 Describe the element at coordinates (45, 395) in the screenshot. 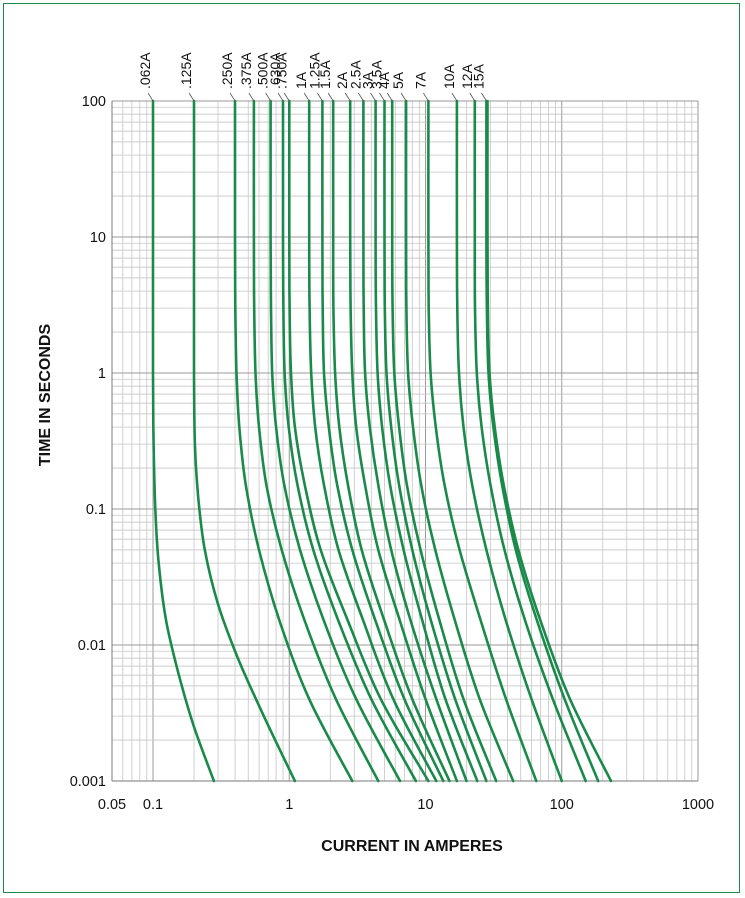

I see `y-axis-label: TIME IN SECONDS` at that location.